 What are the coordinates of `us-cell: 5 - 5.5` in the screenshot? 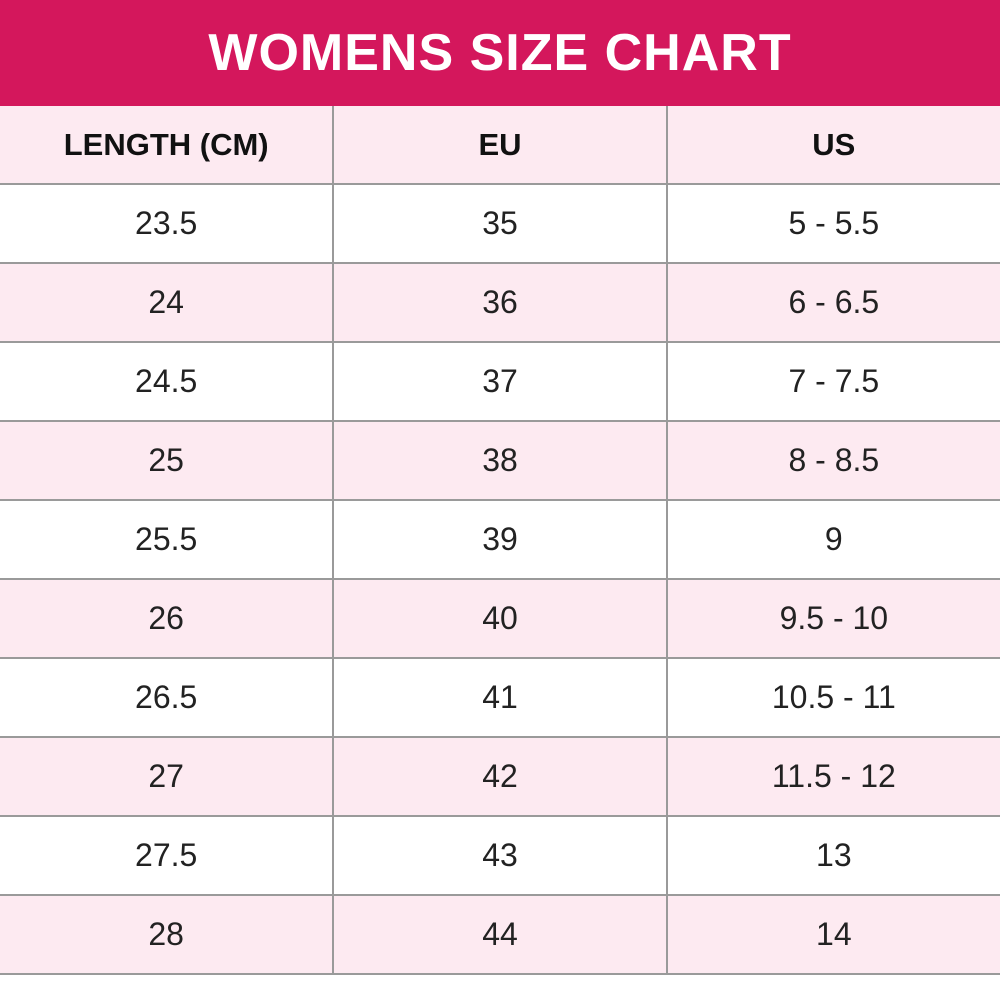 It's located at (832, 223).